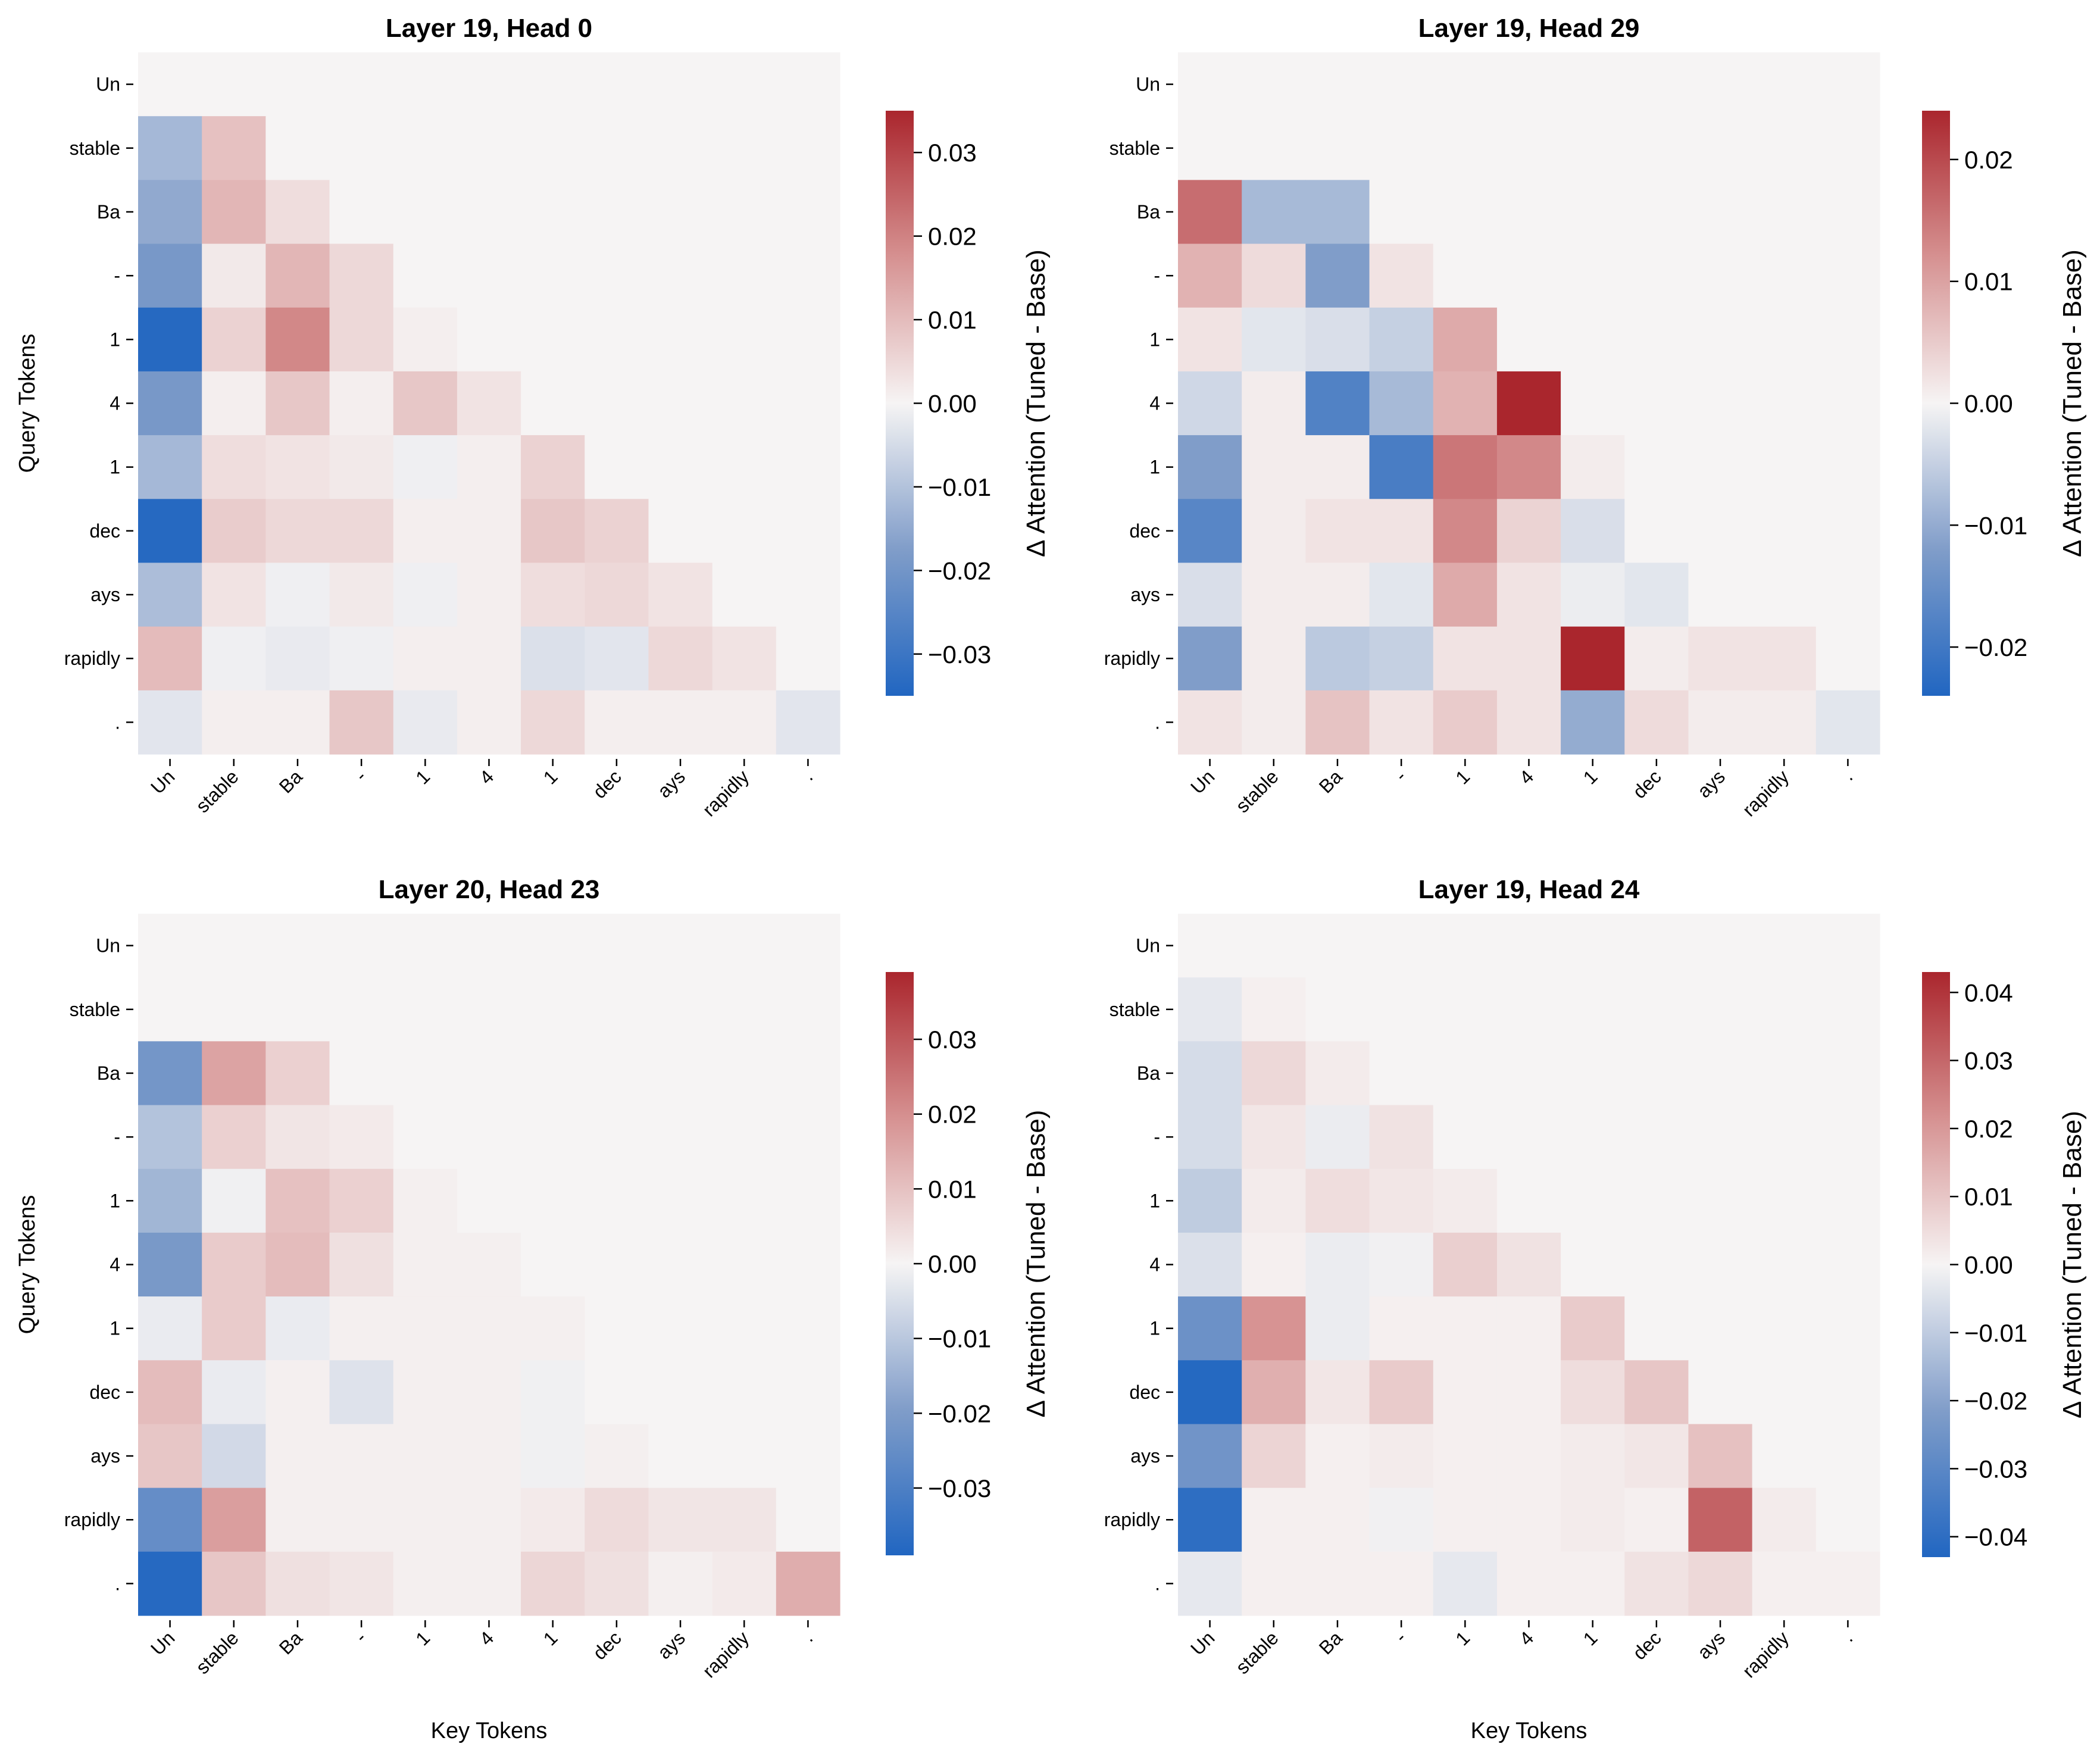 The image size is (2100, 1747). Describe the element at coordinates (489, 1731) in the screenshot. I see `x-axis-label: Key Tokens` at that location.